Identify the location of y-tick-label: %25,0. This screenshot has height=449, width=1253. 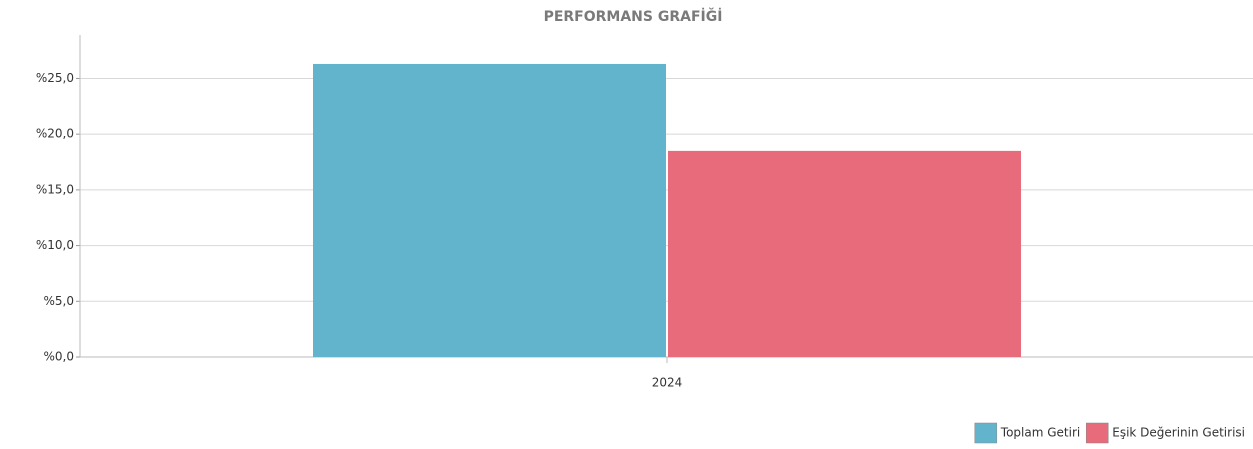
(55, 78).